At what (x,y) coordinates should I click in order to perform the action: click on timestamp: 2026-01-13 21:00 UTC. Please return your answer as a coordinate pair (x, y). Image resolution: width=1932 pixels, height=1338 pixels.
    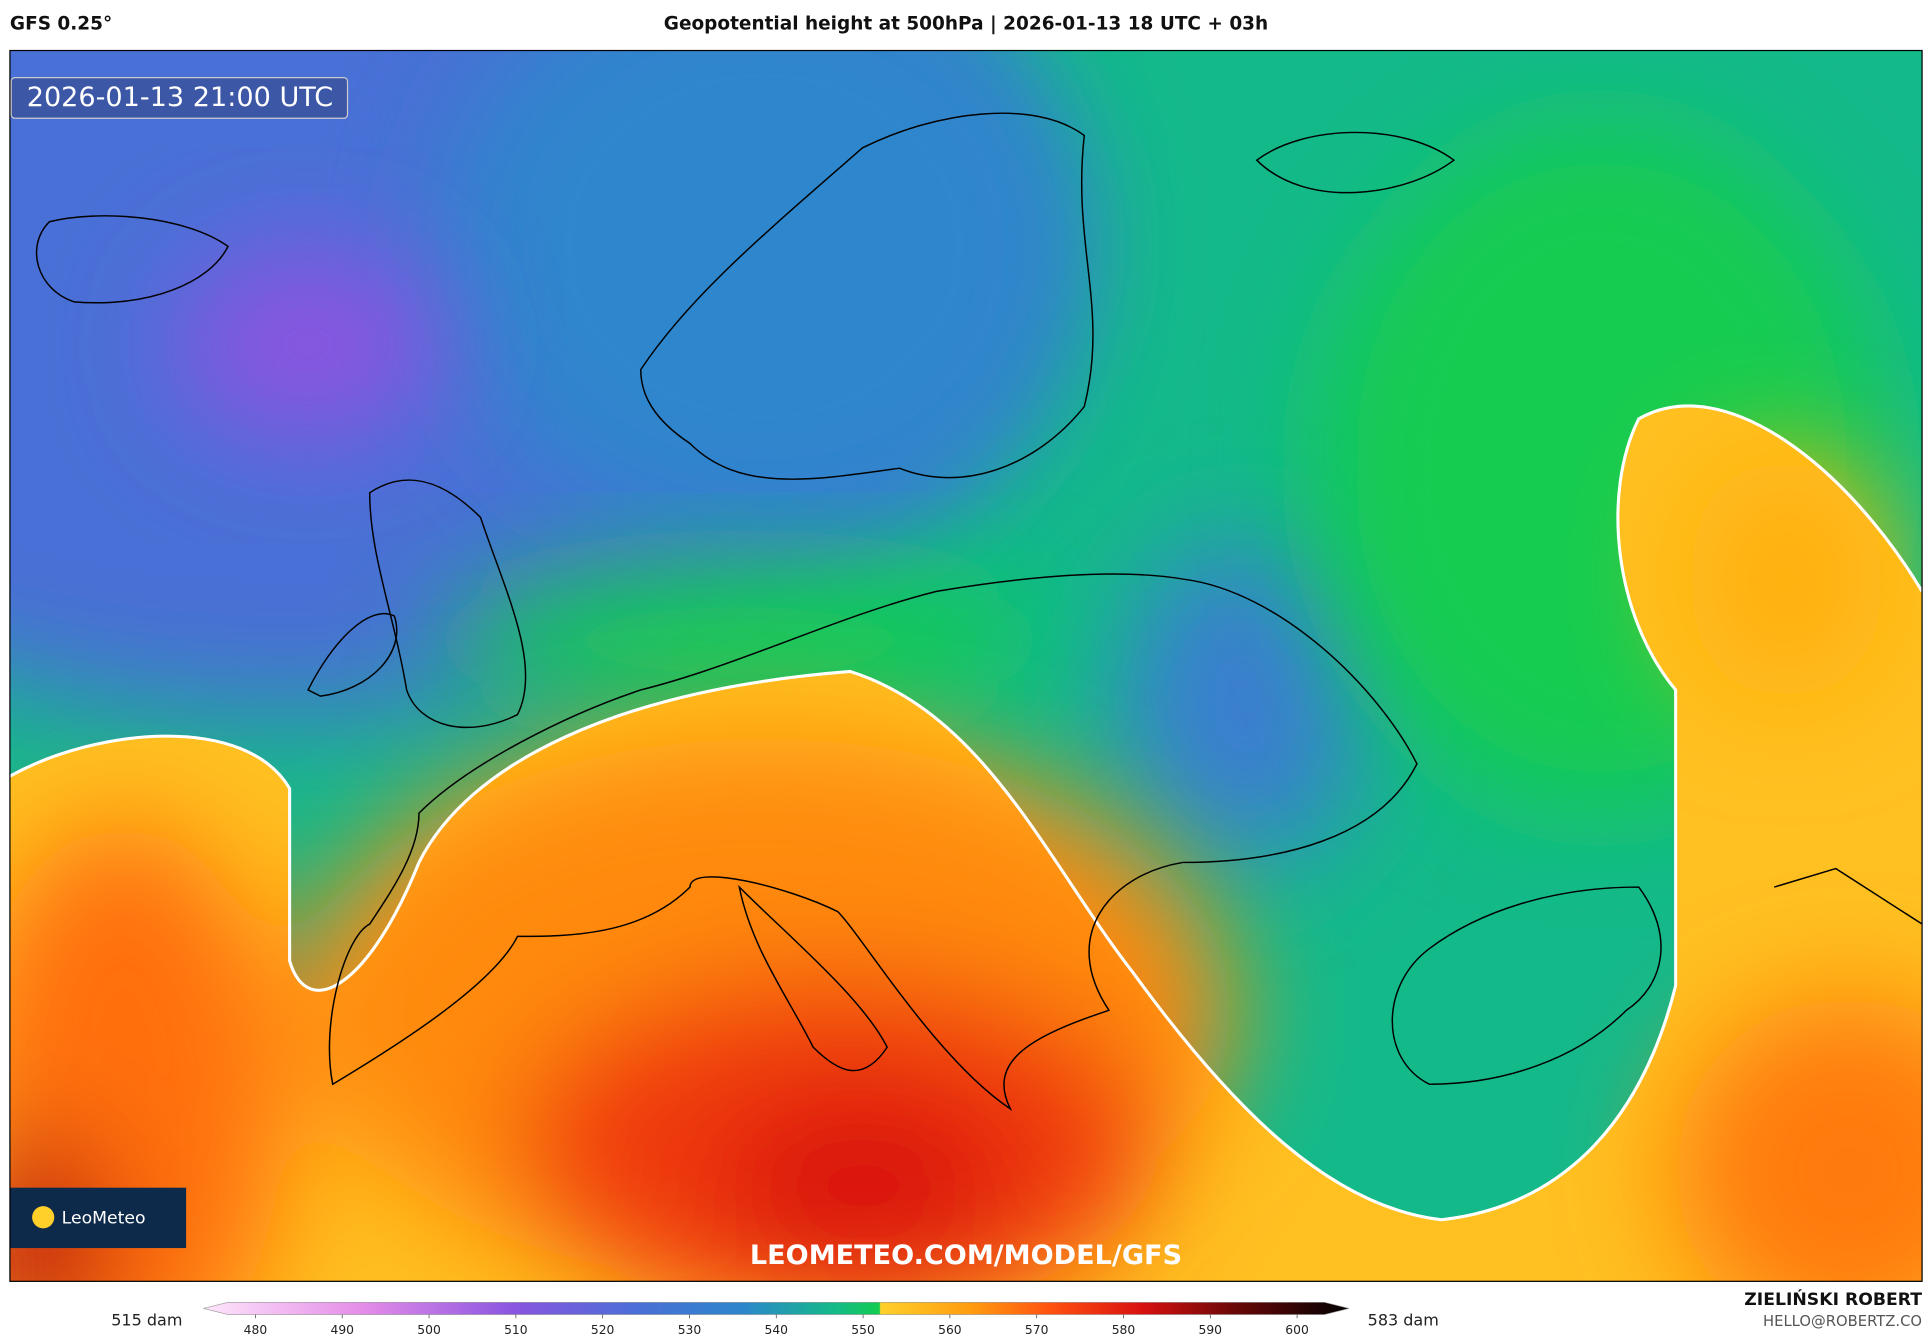
    Looking at the image, I should click on (180, 97).